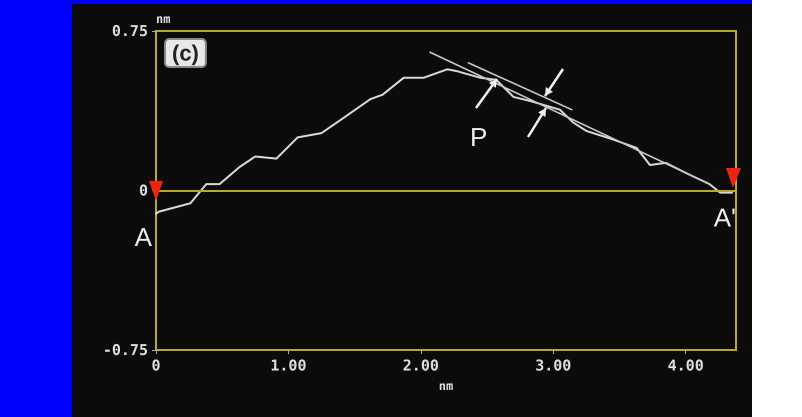 The image size is (802, 417). I want to click on annotation: P, so click(479, 137).